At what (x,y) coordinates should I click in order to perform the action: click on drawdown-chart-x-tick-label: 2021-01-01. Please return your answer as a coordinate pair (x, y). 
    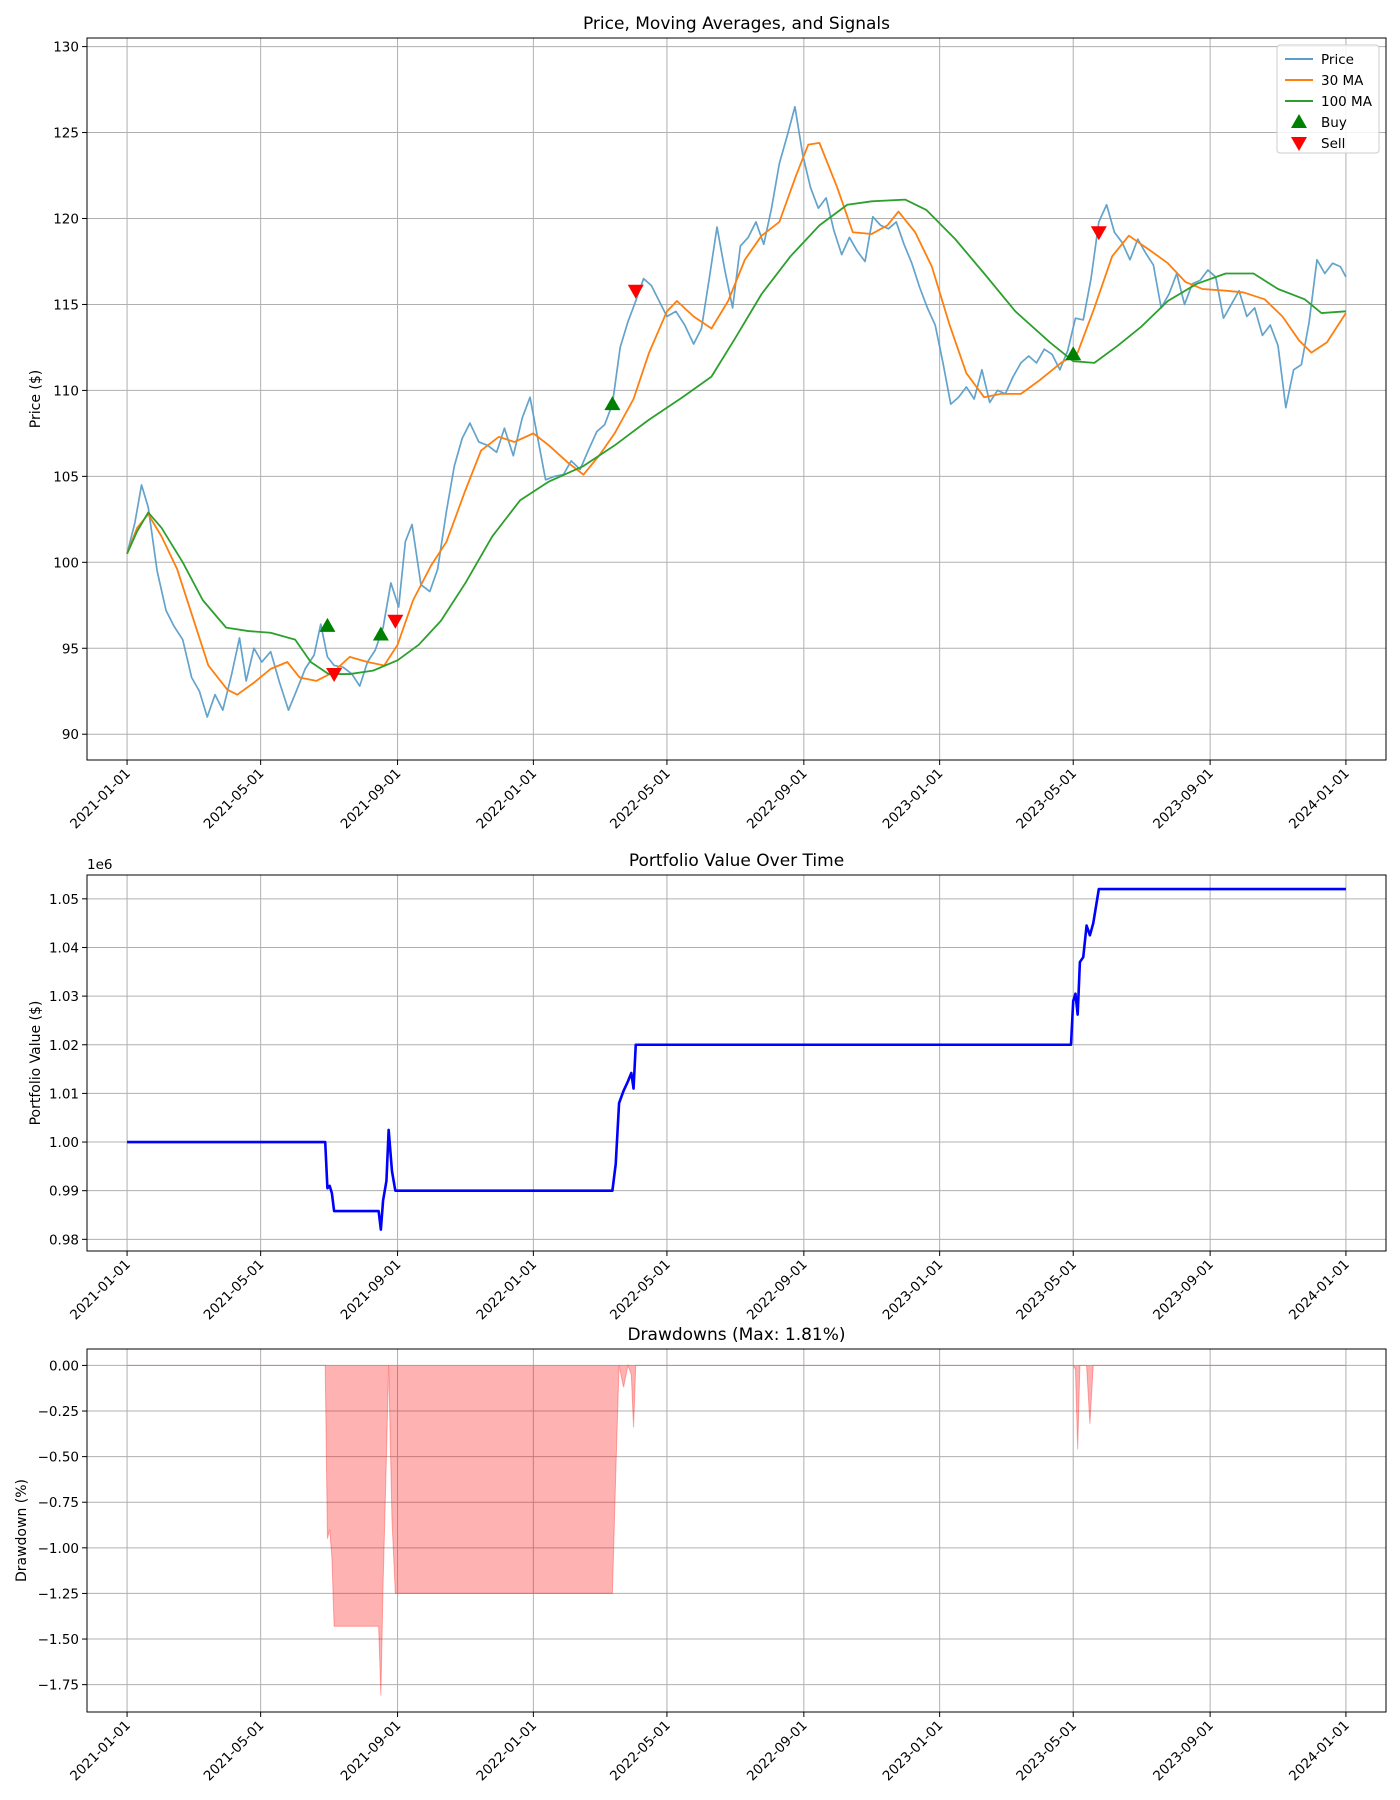
    Looking at the image, I should click on (100, 1751).